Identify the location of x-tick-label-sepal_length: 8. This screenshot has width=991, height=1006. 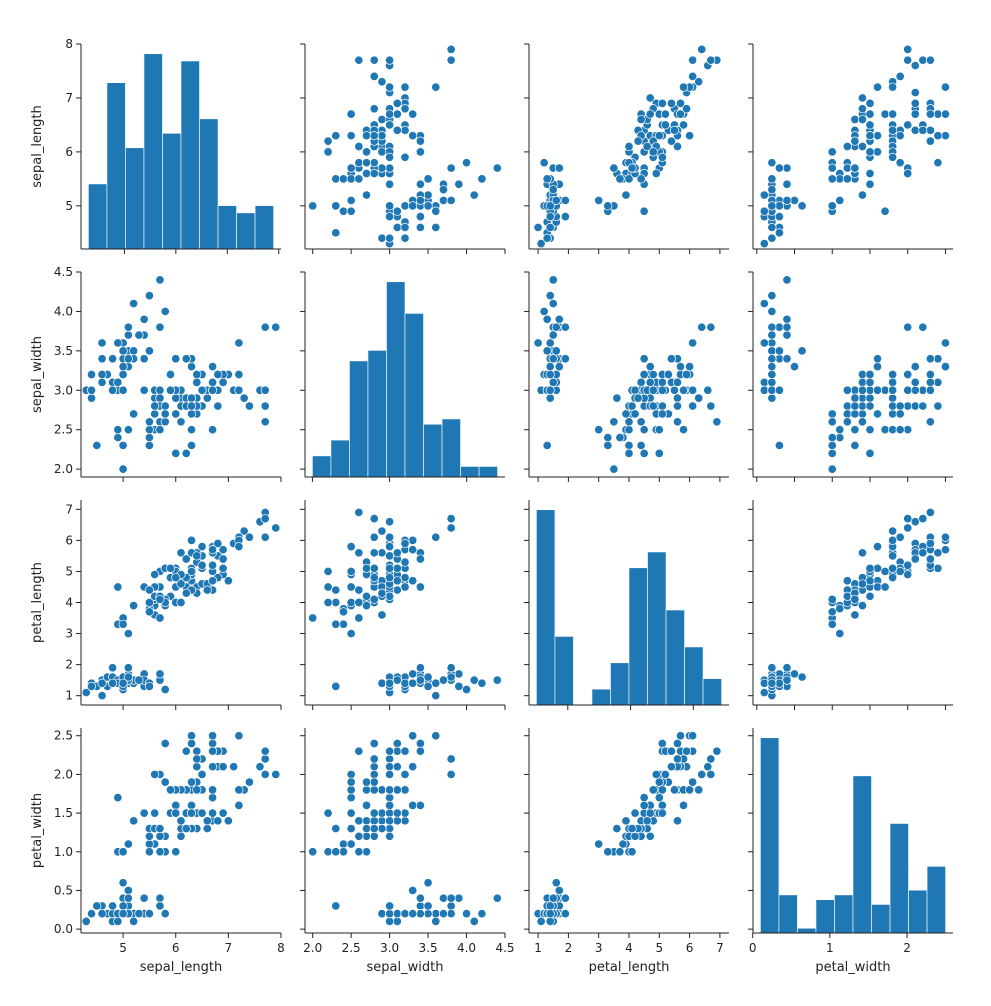
(281, 948).